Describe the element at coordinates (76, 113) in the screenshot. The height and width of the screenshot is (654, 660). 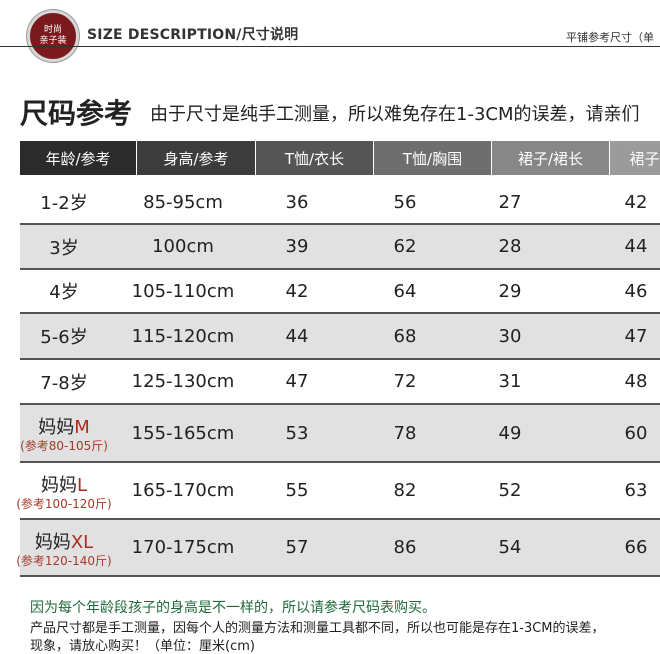
I see `page-title: 尺码参考` at that location.